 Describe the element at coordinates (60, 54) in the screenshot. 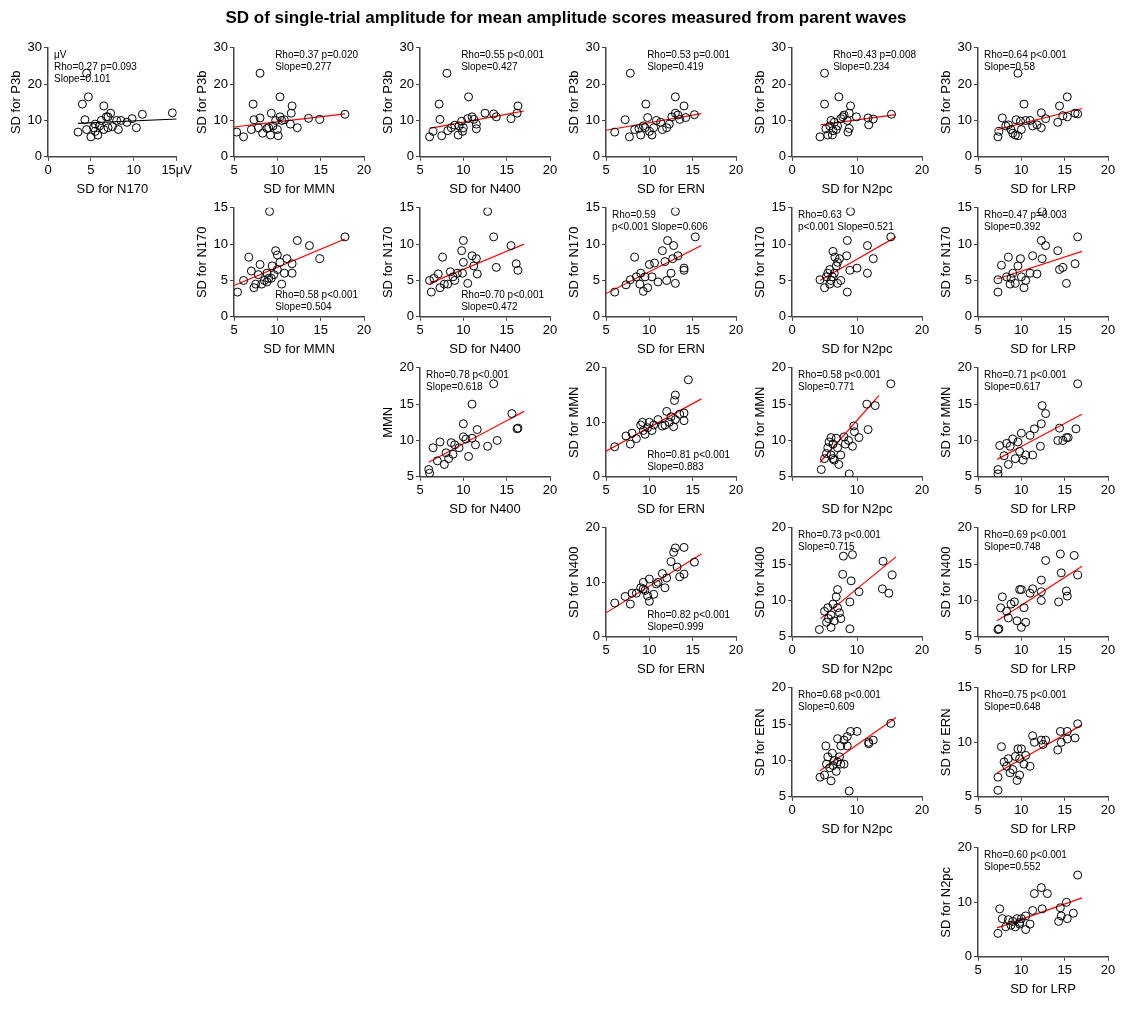

I see `annotation: μV` at that location.